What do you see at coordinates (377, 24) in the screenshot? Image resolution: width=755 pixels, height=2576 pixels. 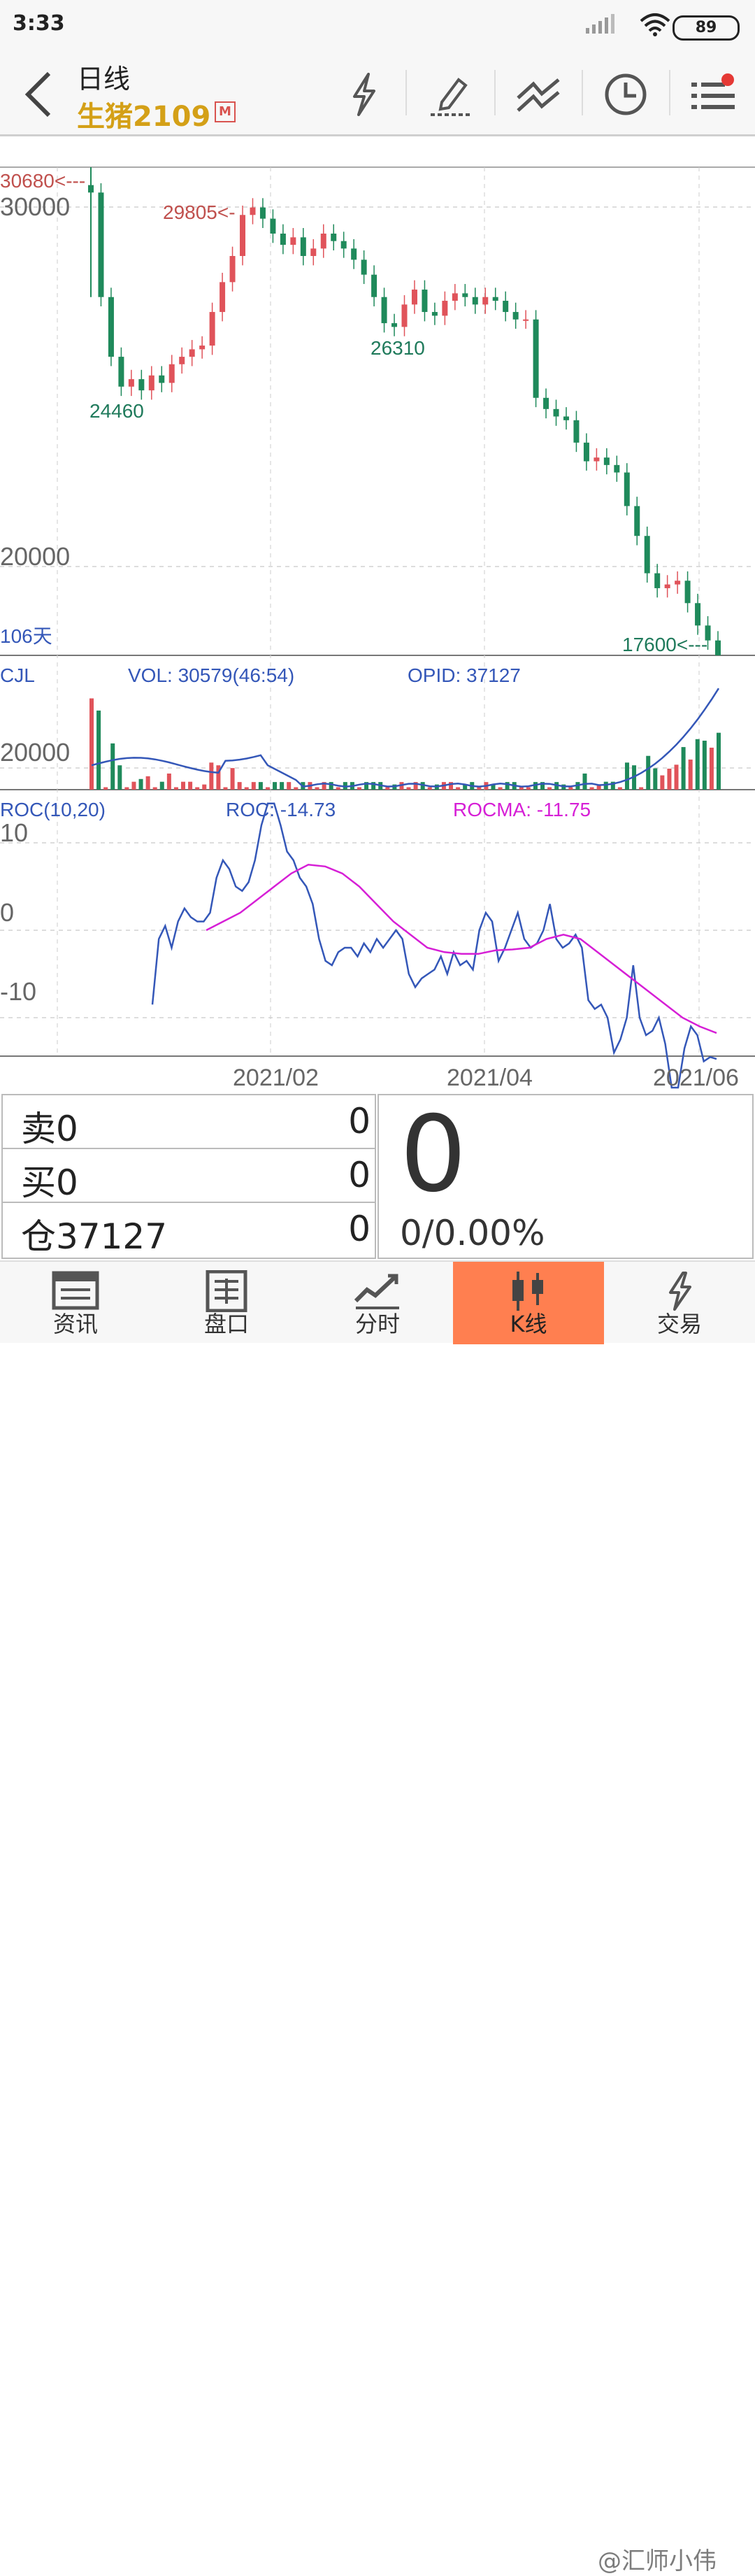 I see `status-bar: 3:33 89` at bounding box center [377, 24].